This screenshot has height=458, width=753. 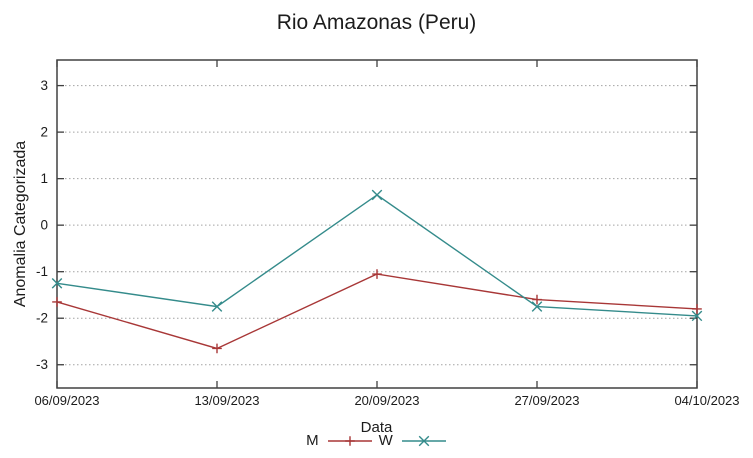 I want to click on legend-item-M: M, so click(x=339, y=440).